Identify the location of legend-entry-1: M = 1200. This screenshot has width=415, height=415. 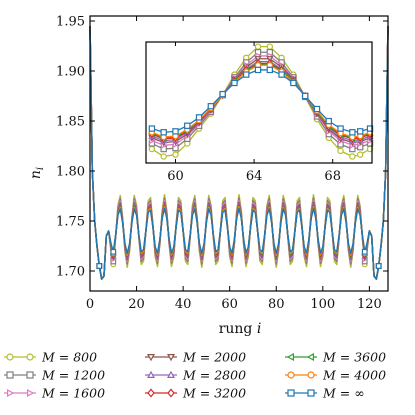
(54, 375).